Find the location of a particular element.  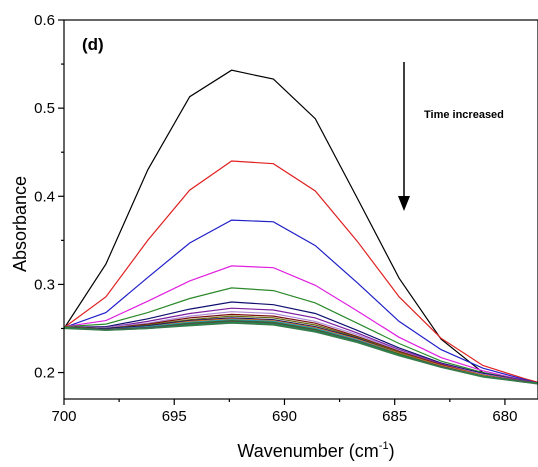

panel-label: (d) is located at coordinates (93, 44).